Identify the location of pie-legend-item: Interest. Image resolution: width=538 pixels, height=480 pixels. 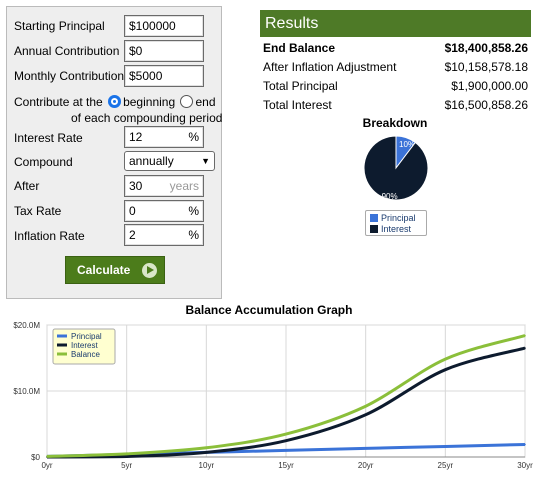
(390, 229).